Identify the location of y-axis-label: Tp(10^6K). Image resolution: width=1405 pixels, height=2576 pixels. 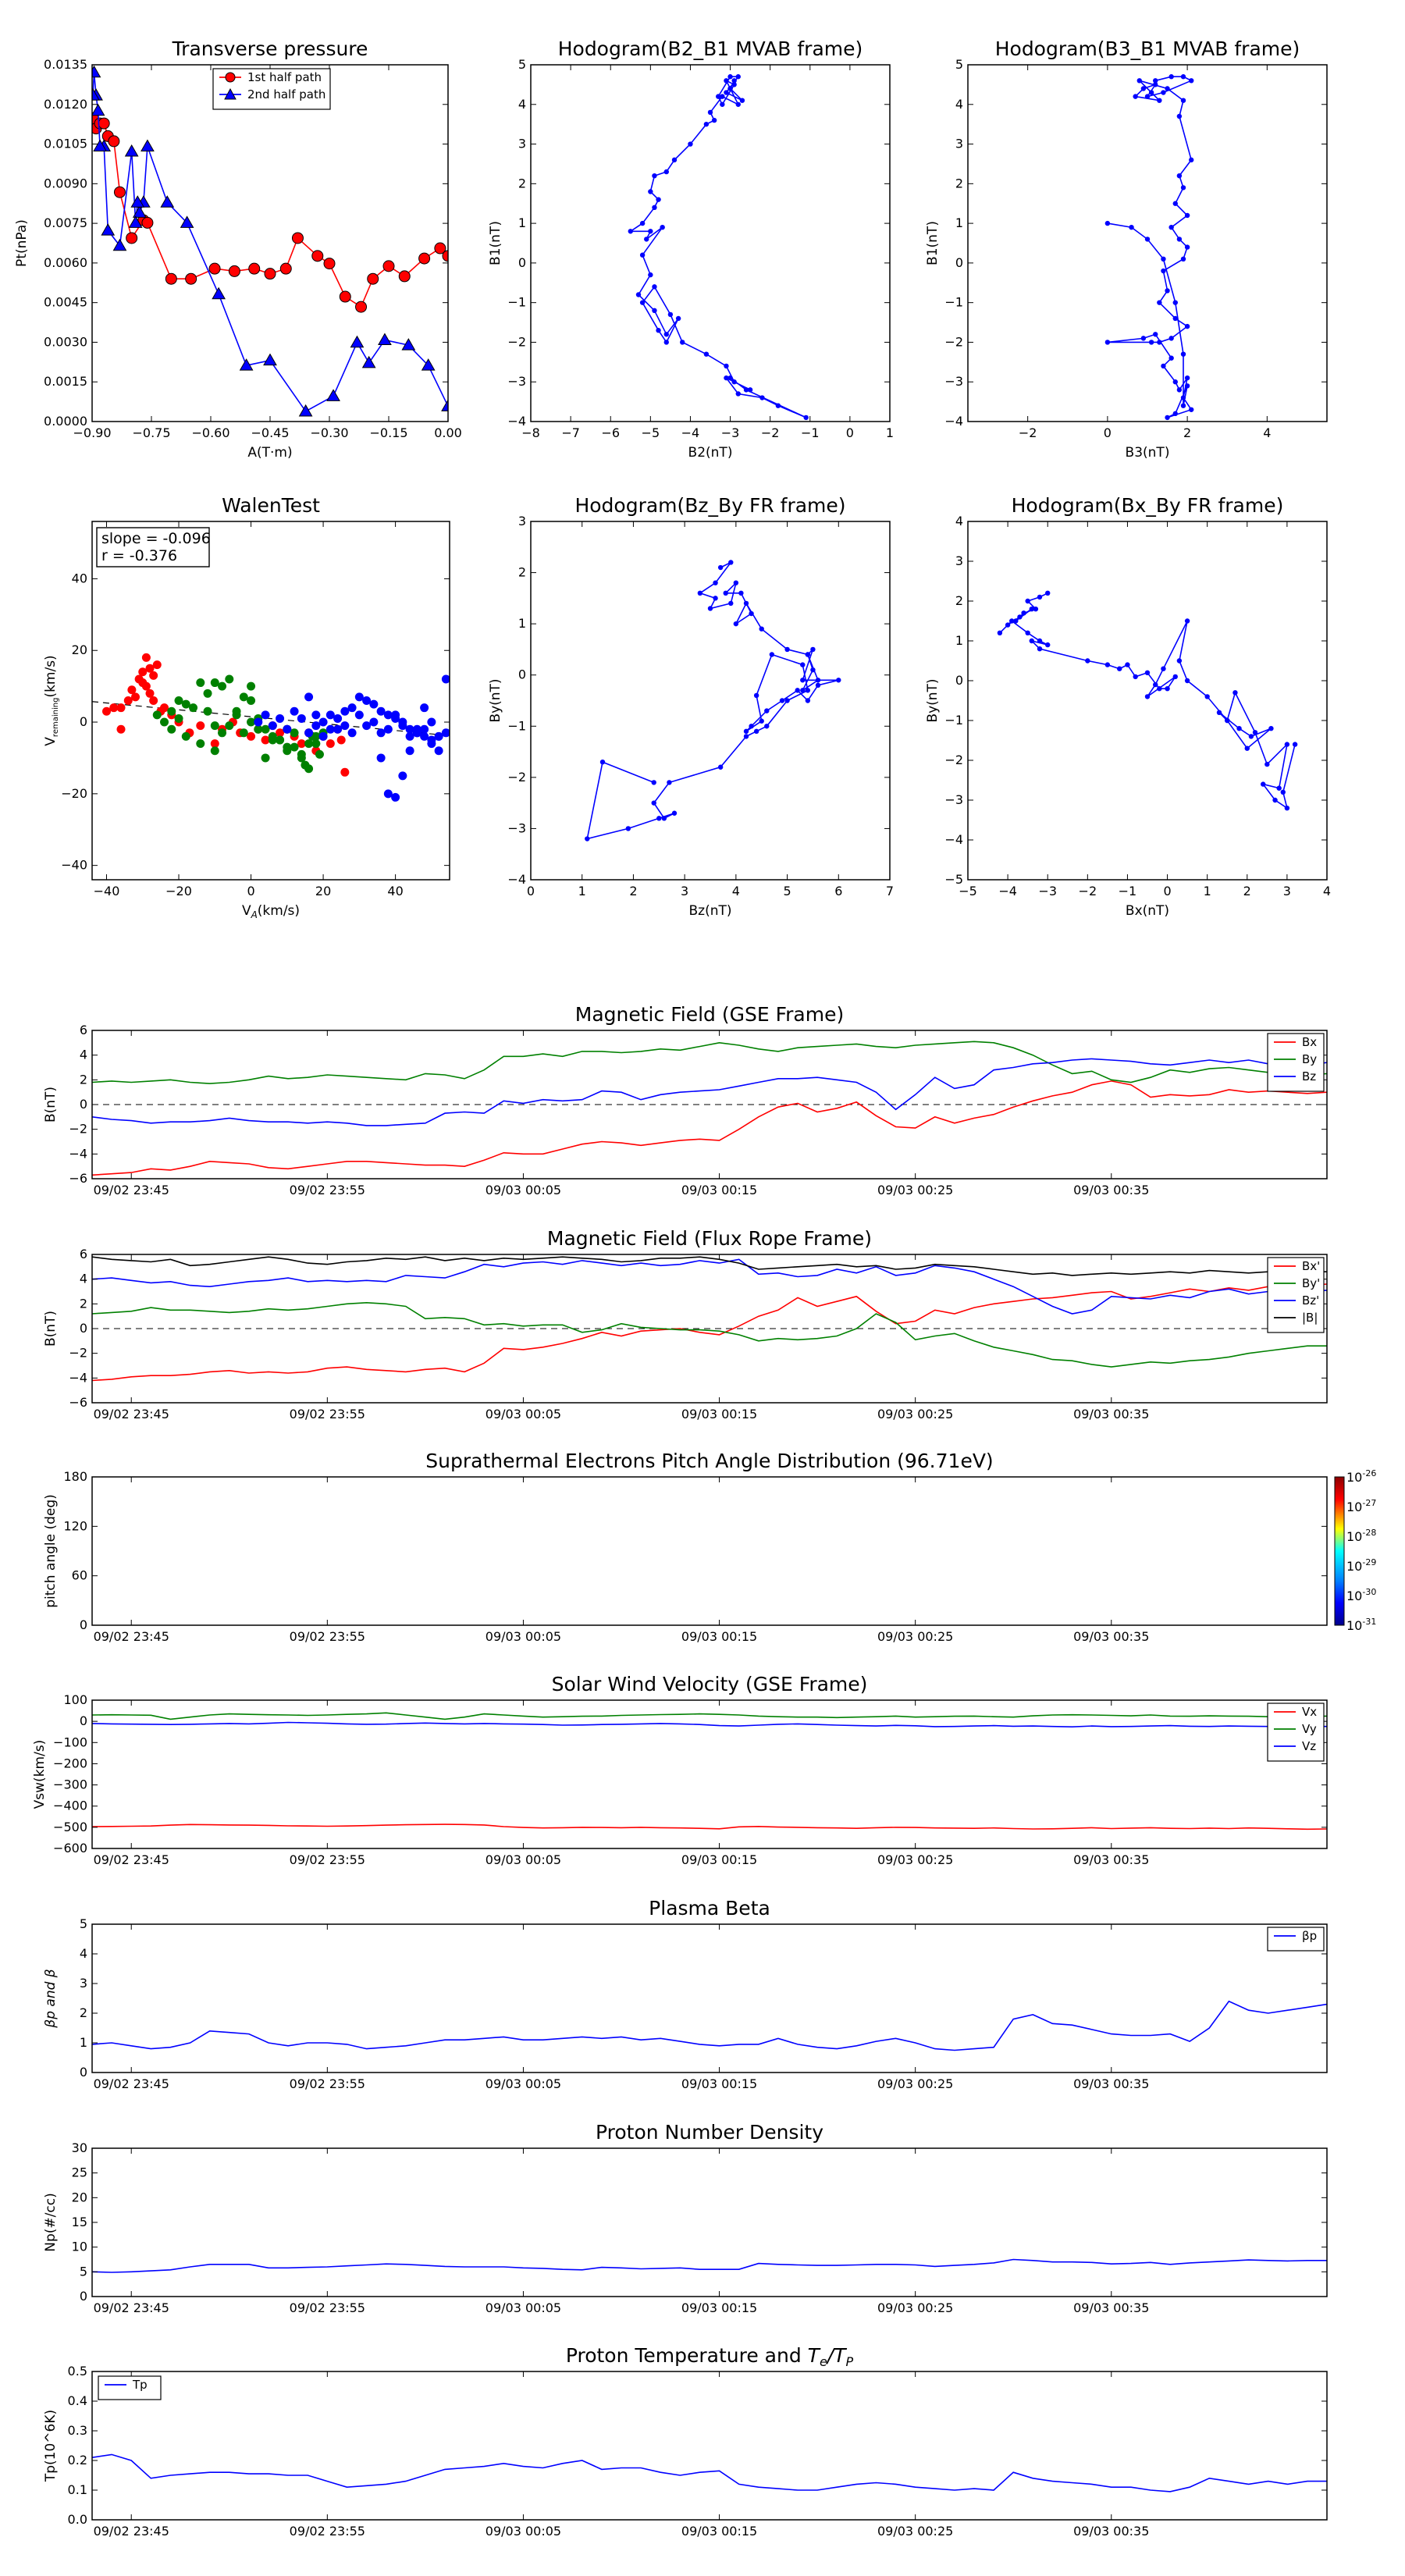
(51, 2446).